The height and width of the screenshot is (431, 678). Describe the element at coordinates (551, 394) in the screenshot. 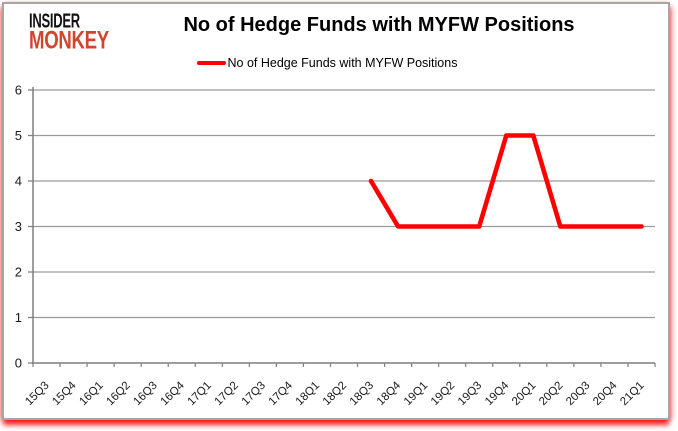

I see `x-tick-label: 20Q2` at that location.